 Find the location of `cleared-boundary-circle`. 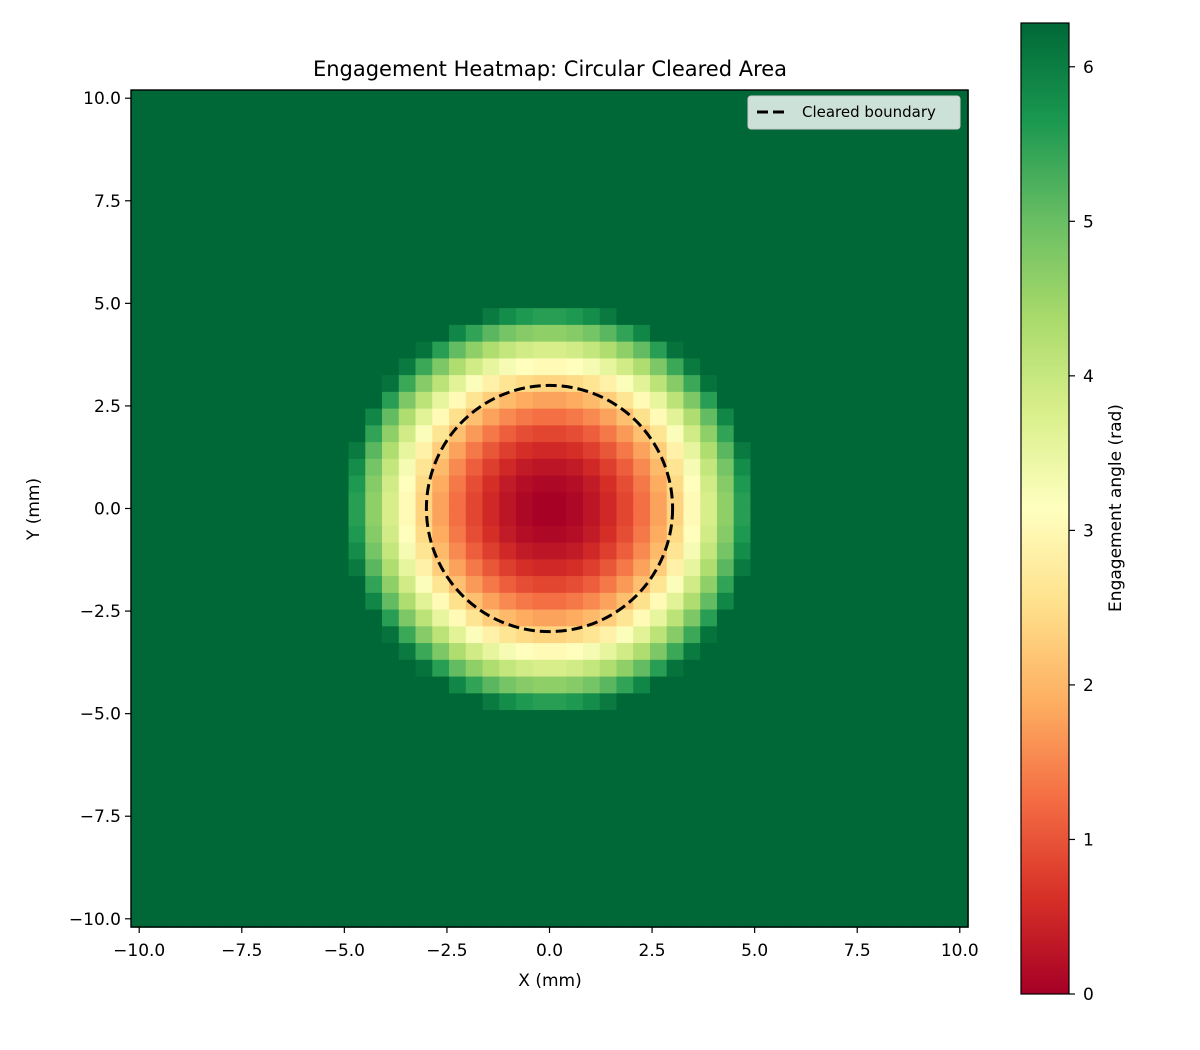

cleared-boundary-circle is located at coordinates (549, 508).